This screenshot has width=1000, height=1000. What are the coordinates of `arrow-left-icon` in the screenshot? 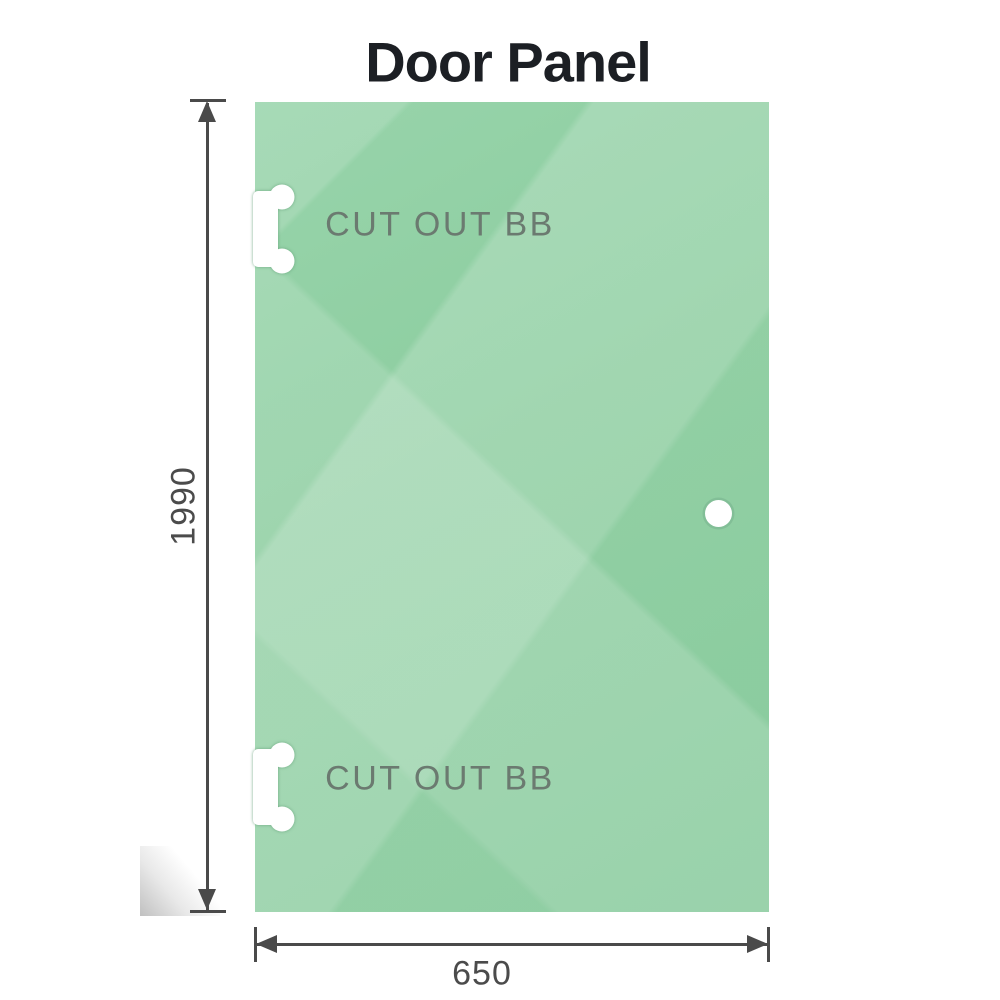 It's located at (266, 944).